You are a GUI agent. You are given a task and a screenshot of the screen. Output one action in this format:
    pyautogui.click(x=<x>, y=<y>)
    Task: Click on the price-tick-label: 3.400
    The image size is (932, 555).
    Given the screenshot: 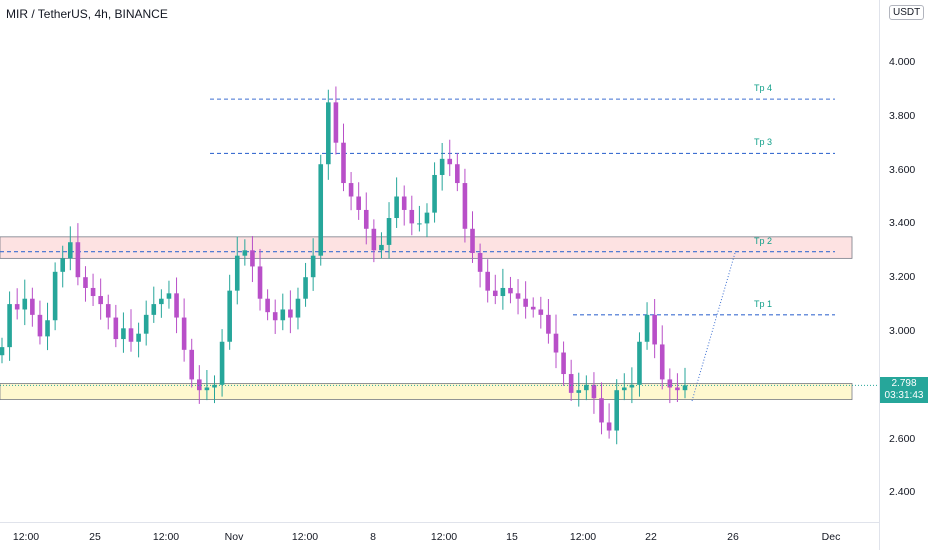 What is the action you would take?
    pyautogui.click(x=902, y=223)
    